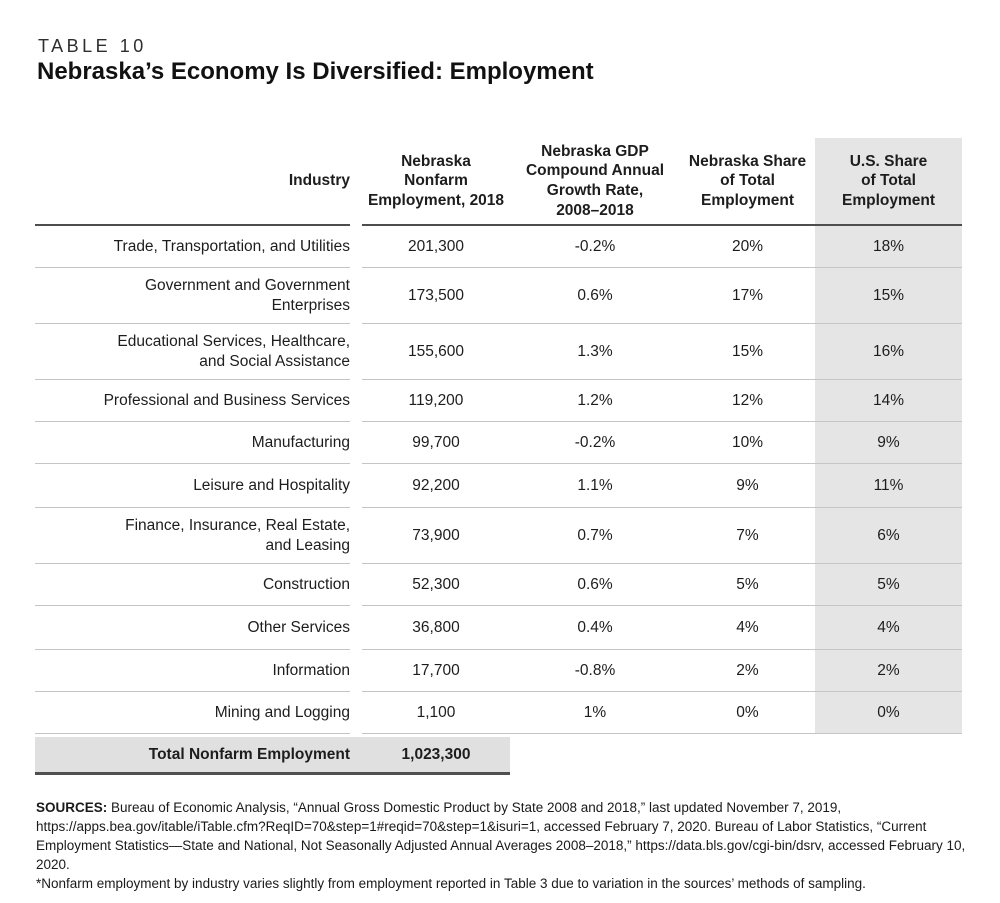 The width and height of the screenshot is (1000, 903). Describe the element at coordinates (72, 807) in the screenshot. I see `sources-label: SOURCES:` at that location.